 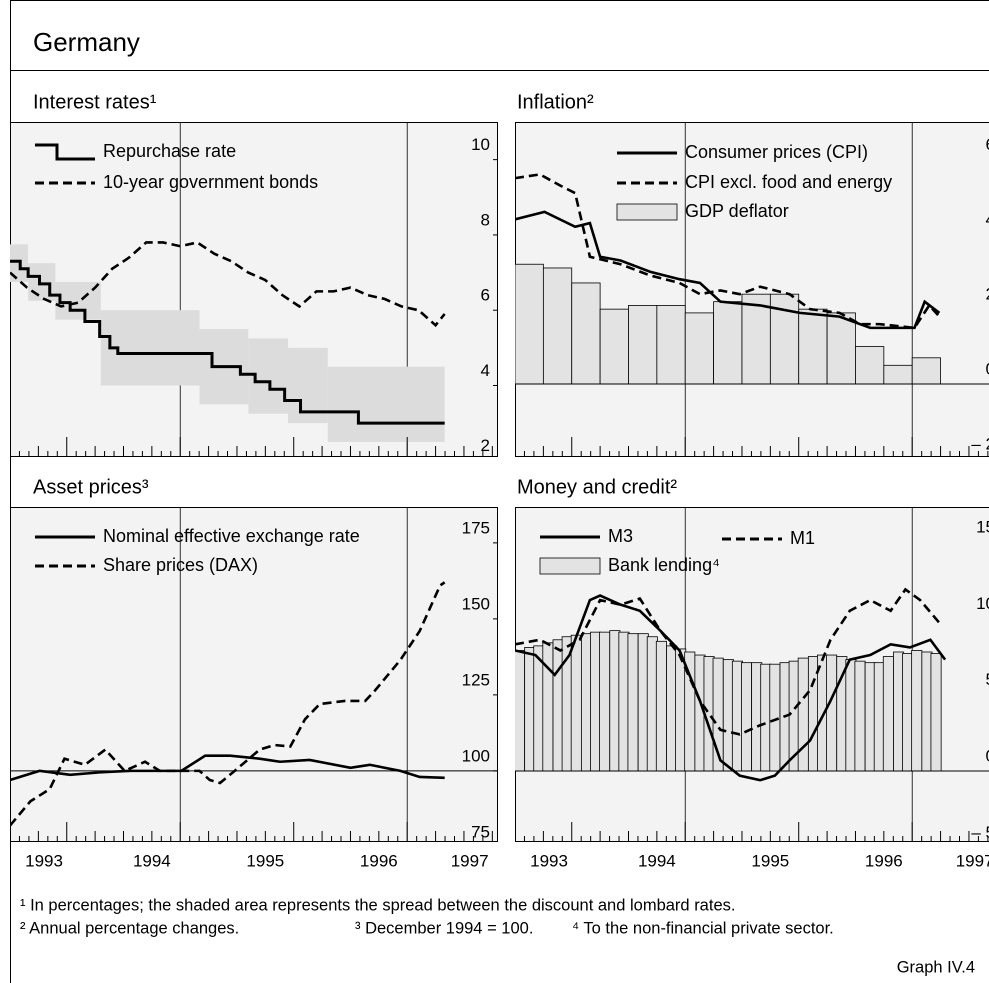 What do you see at coordinates (788, 182) in the screenshot?
I see `legend-label: CPI excl. food and energy` at bounding box center [788, 182].